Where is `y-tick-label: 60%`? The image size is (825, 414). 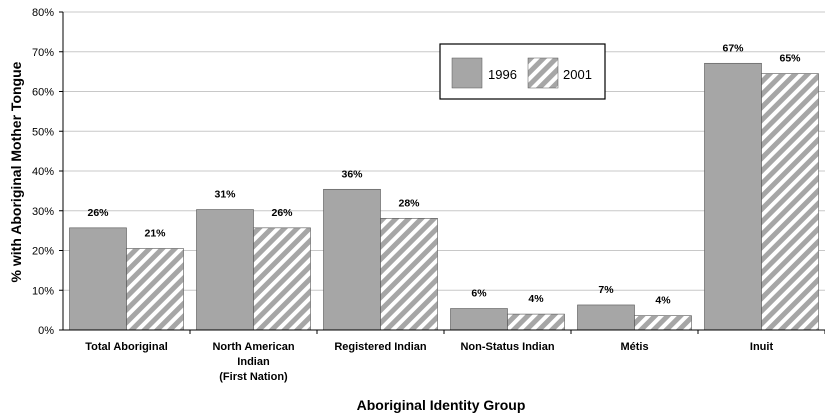 y-tick-label: 60% is located at coordinates (43, 93).